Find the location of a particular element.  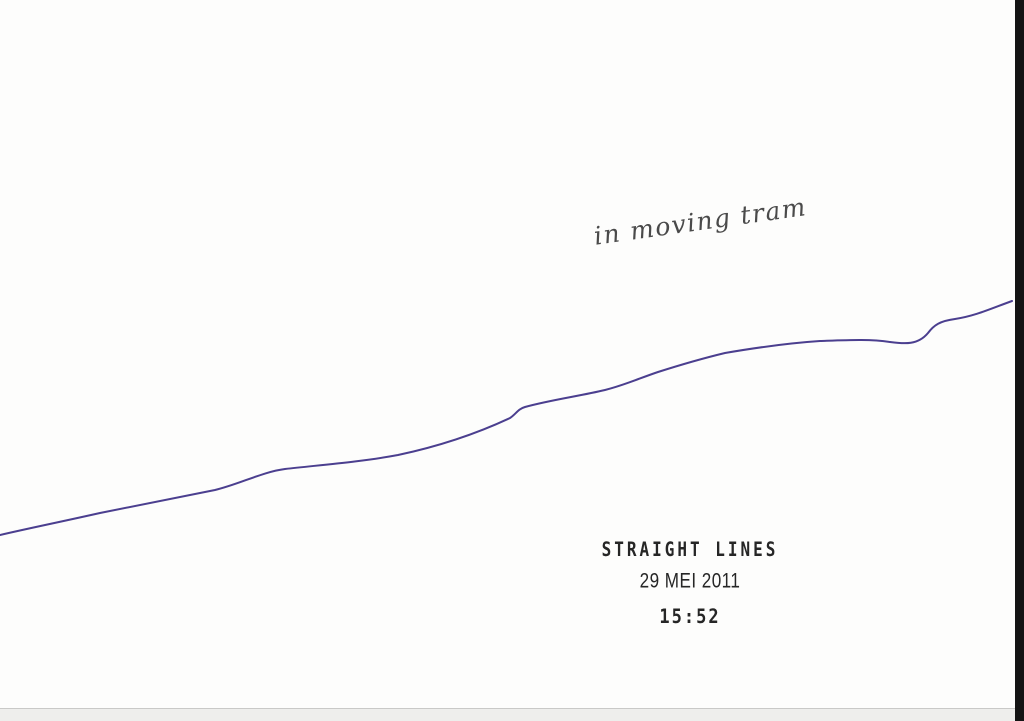

date-stamp: STRAIGHT LINES 29 MEI 2011 15:52 is located at coordinates (690, 583).